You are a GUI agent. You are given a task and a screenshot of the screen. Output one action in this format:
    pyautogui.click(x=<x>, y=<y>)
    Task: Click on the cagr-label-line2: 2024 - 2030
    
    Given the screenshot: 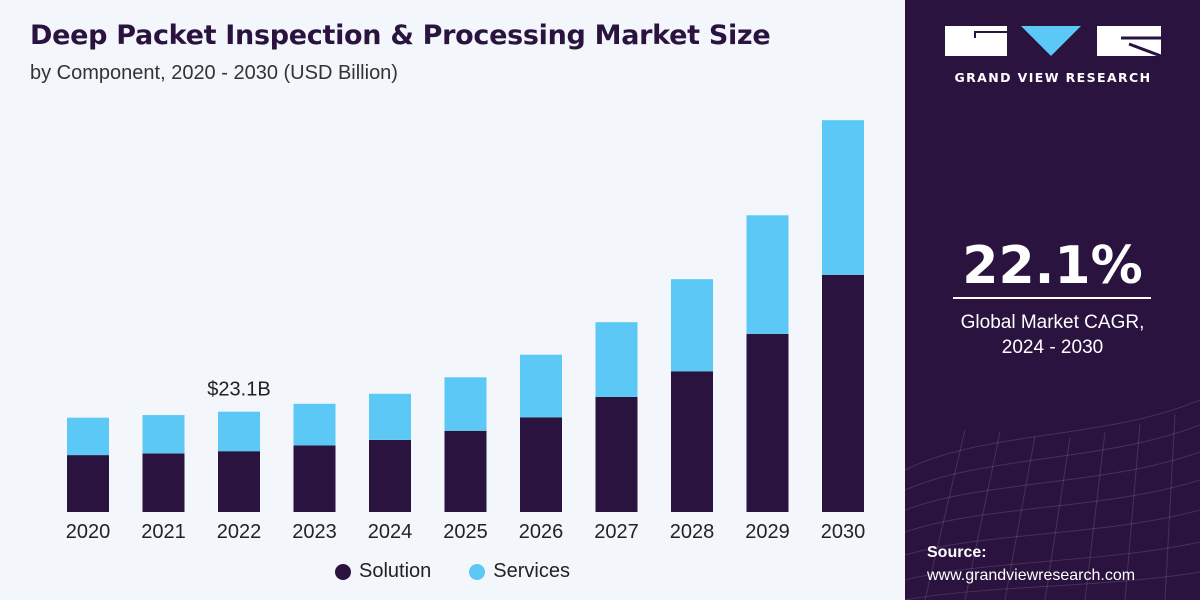 What is the action you would take?
    pyautogui.click(x=1052, y=347)
    